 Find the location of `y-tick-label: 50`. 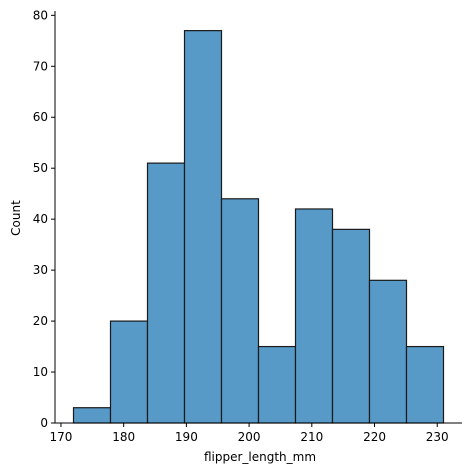

y-tick-label: 50 is located at coordinates (40, 168).